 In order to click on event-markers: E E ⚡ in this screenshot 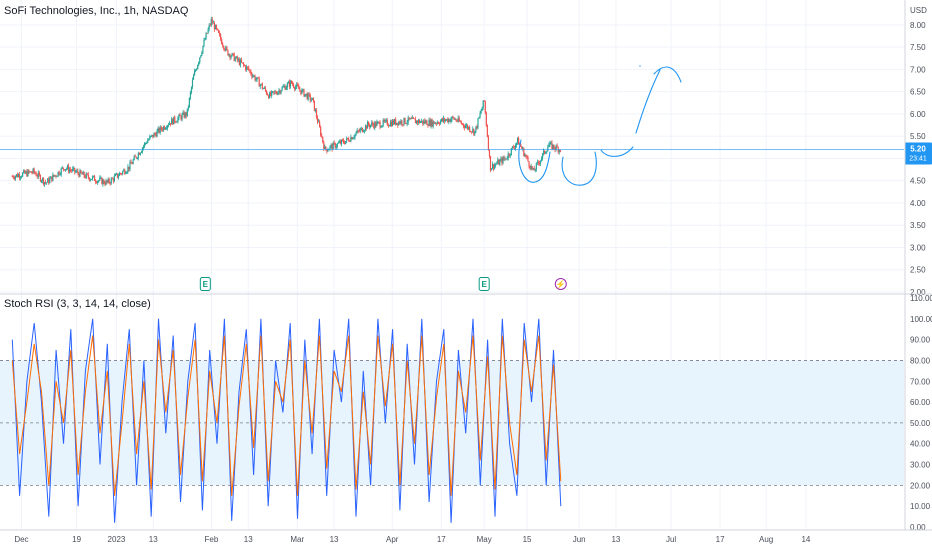, I will do `click(383, 284)`.